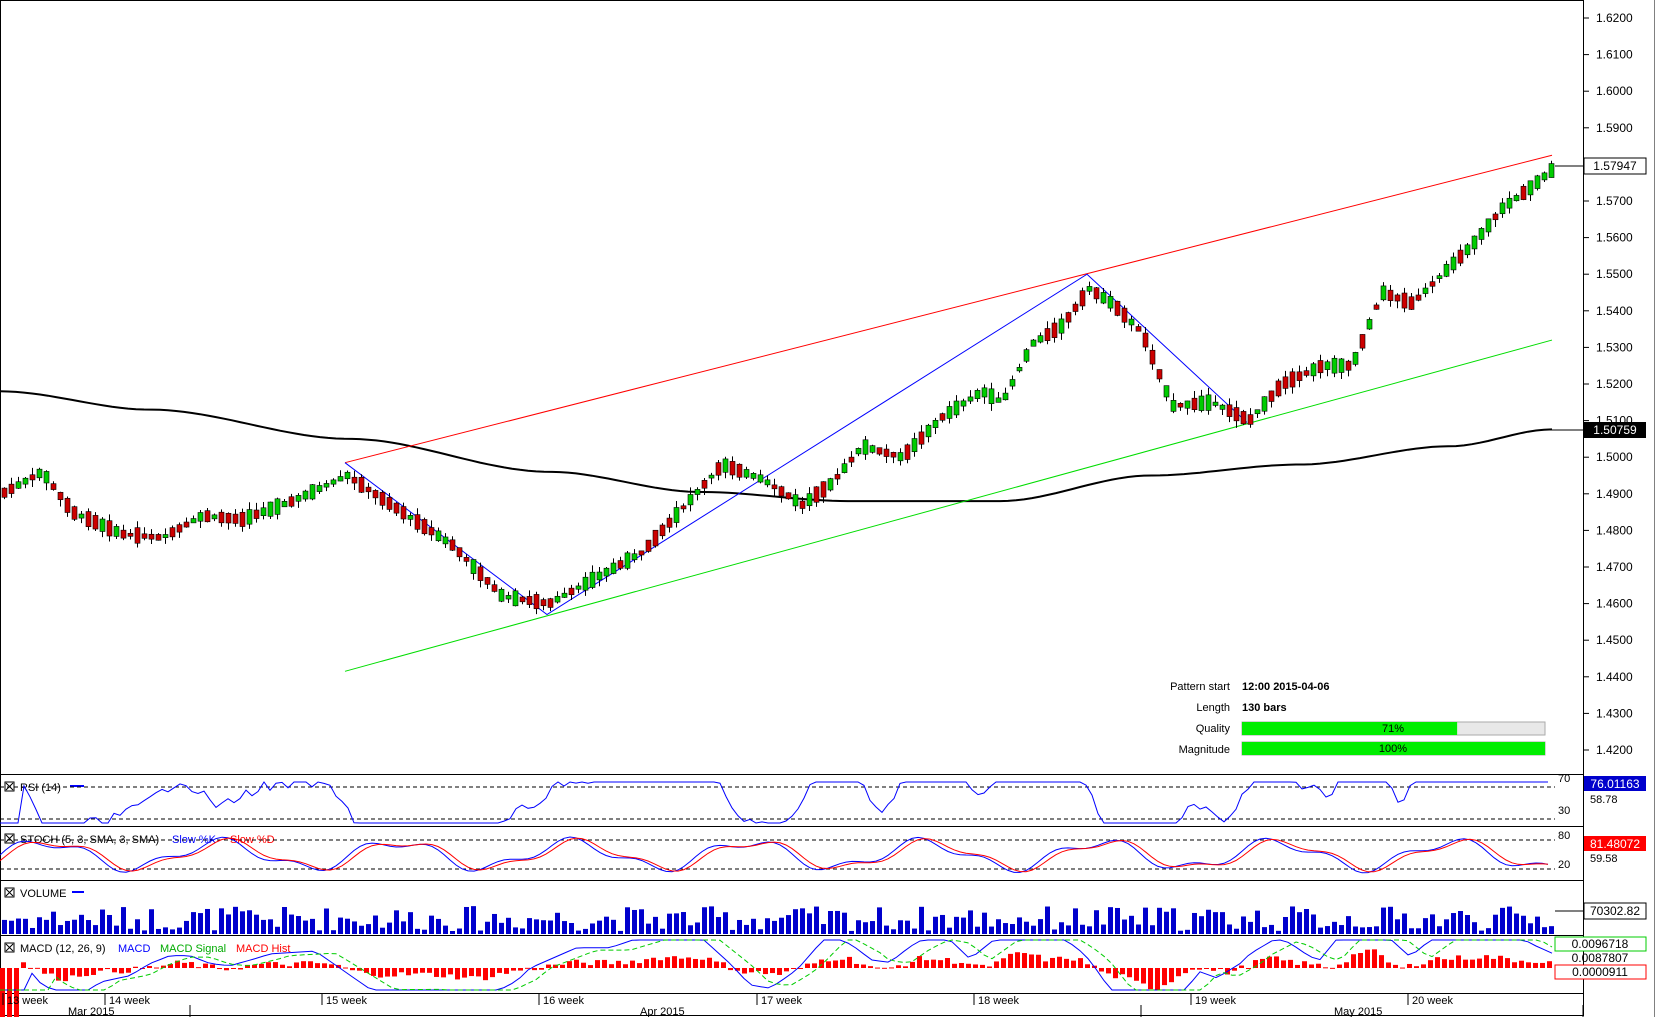 This screenshot has width=1655, height=1017. Describe the element at coordinates (774, 802) in the screenshot. I see `rsi-line` at that location.